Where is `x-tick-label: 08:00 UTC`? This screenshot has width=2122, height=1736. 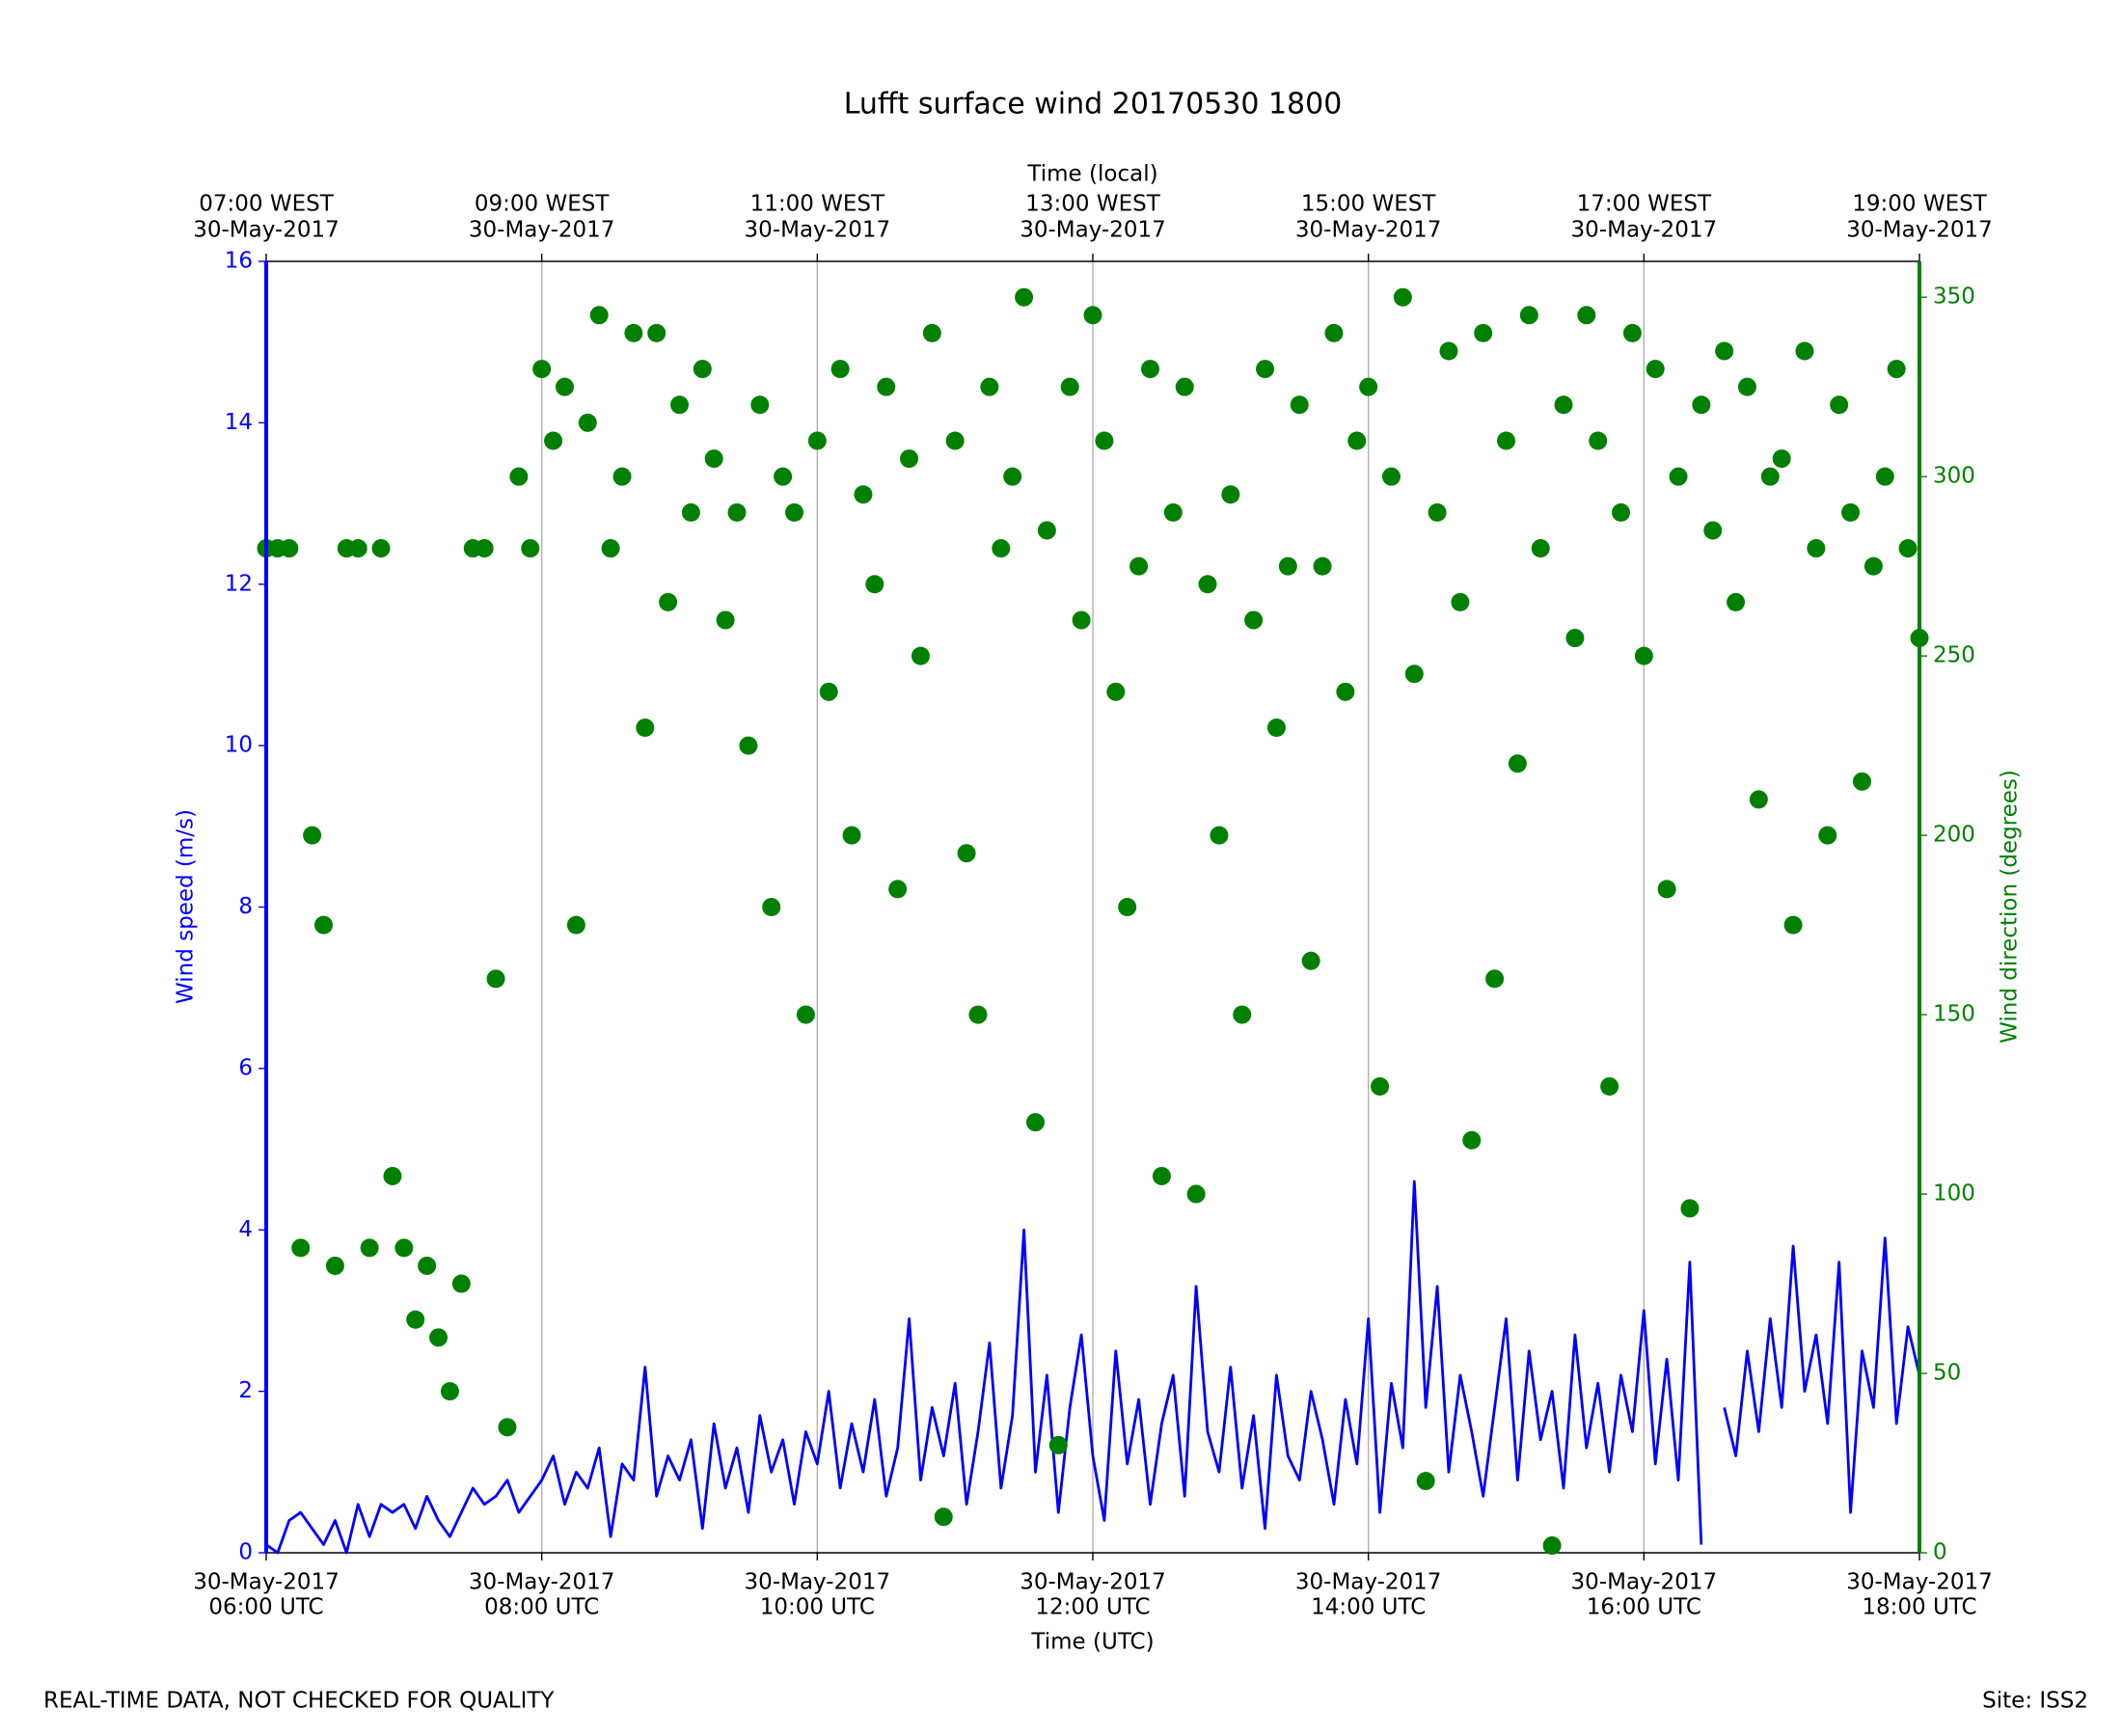
x-tick-label: 08:00 UTC is located at coordinates (542, 1607).